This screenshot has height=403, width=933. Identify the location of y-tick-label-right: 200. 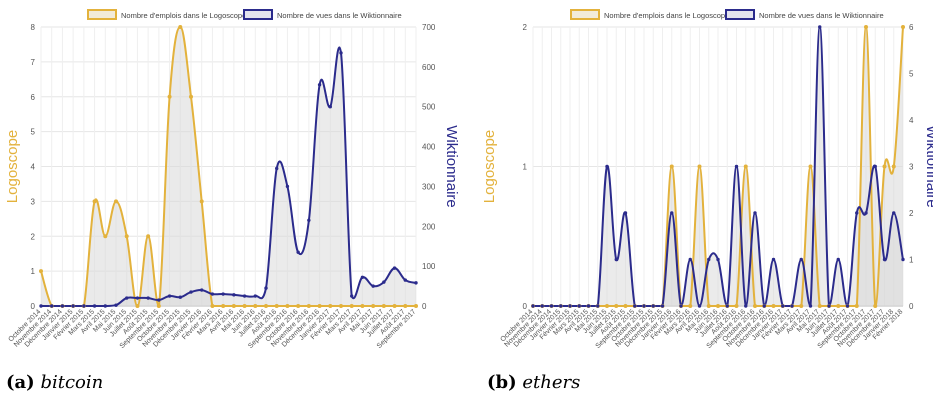
(429, 226).